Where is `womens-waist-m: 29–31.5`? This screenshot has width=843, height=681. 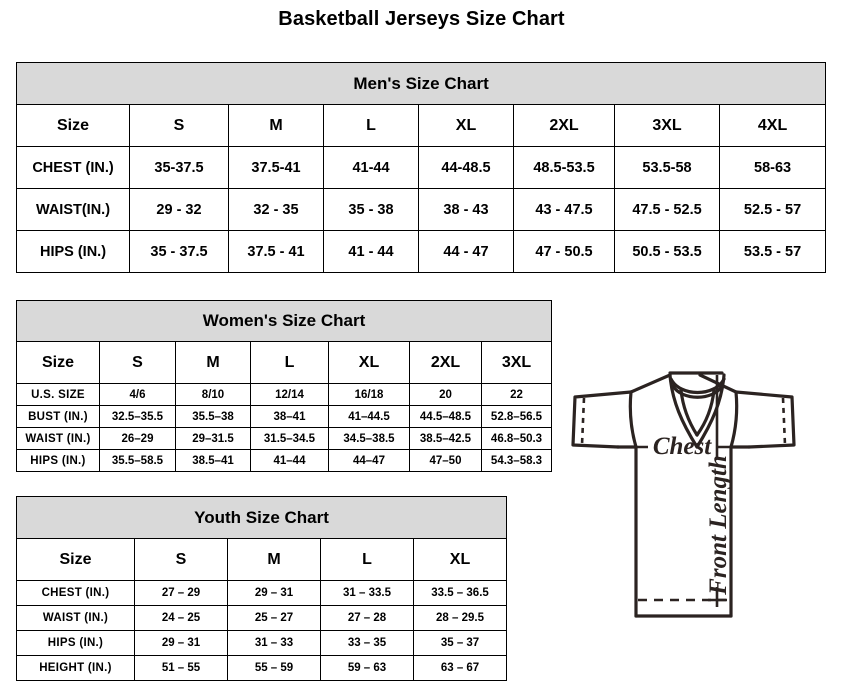
womens-waist-m: 29–31.5 is located at coordinates (213, 438).